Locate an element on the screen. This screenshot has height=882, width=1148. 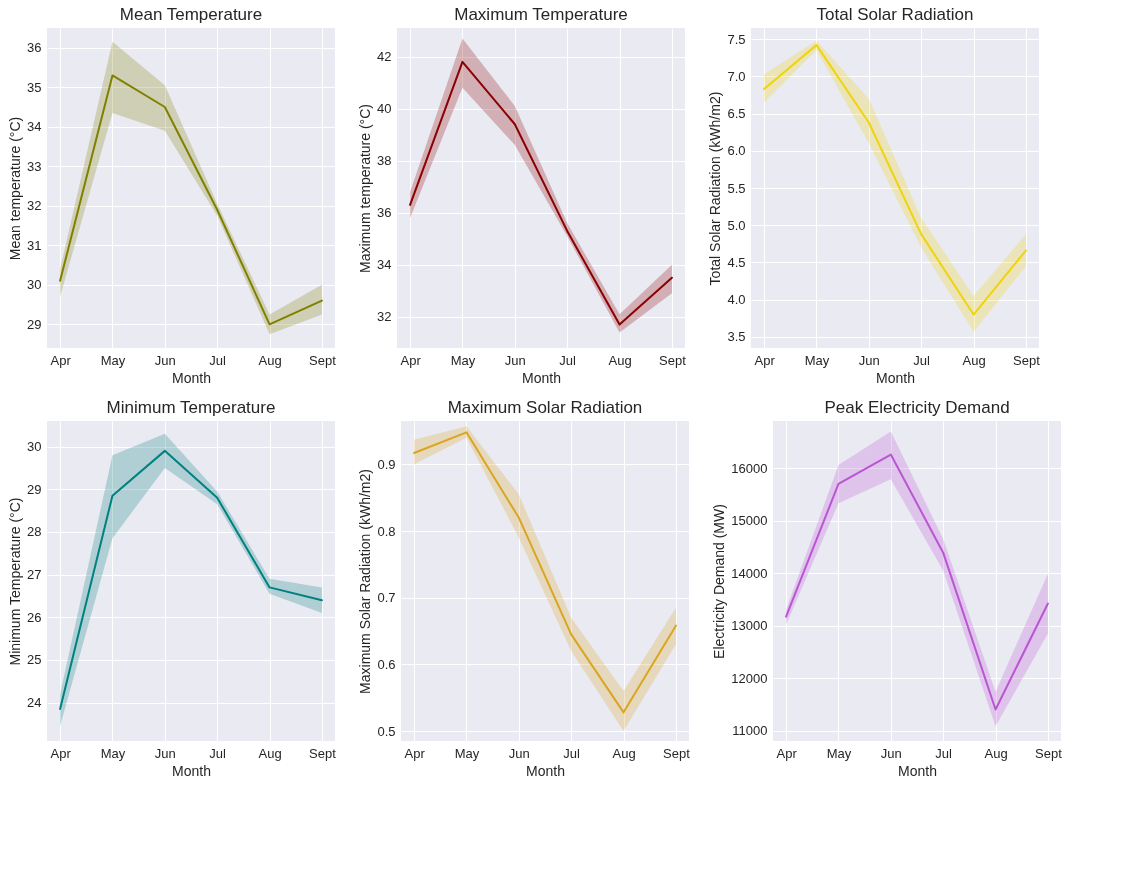
y-tick-label: 0.5 is located at coordinates (386, 731).